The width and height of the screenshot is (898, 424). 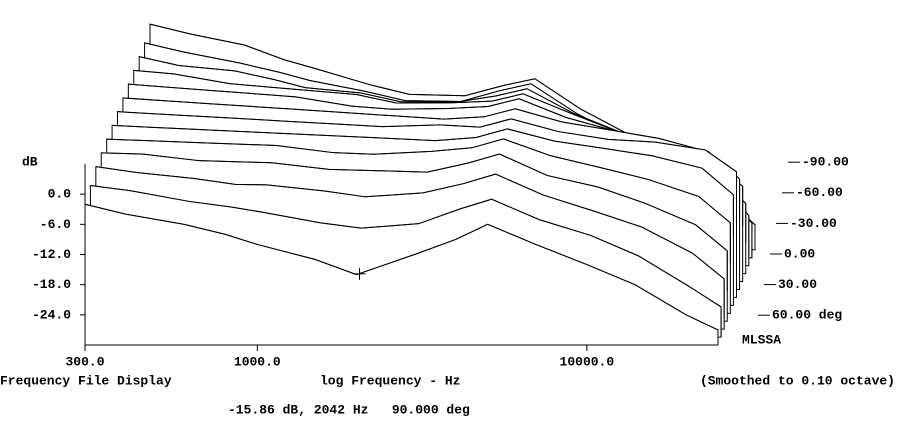 I want to click on x-axis-label: log Frequency - Hz, so click(x=390, y=380).